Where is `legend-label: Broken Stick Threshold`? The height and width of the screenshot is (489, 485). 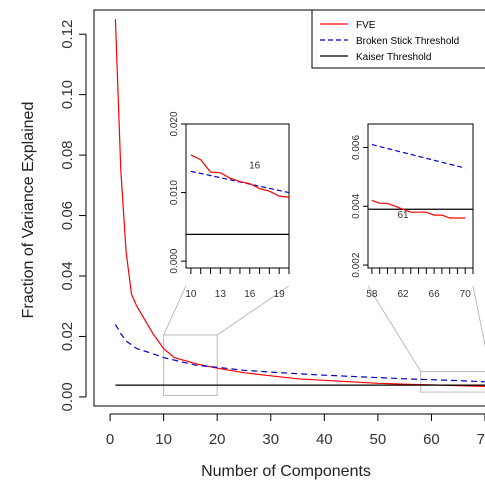 legend-label: Broken Stick Threshold is located at coordinates (407, 41).